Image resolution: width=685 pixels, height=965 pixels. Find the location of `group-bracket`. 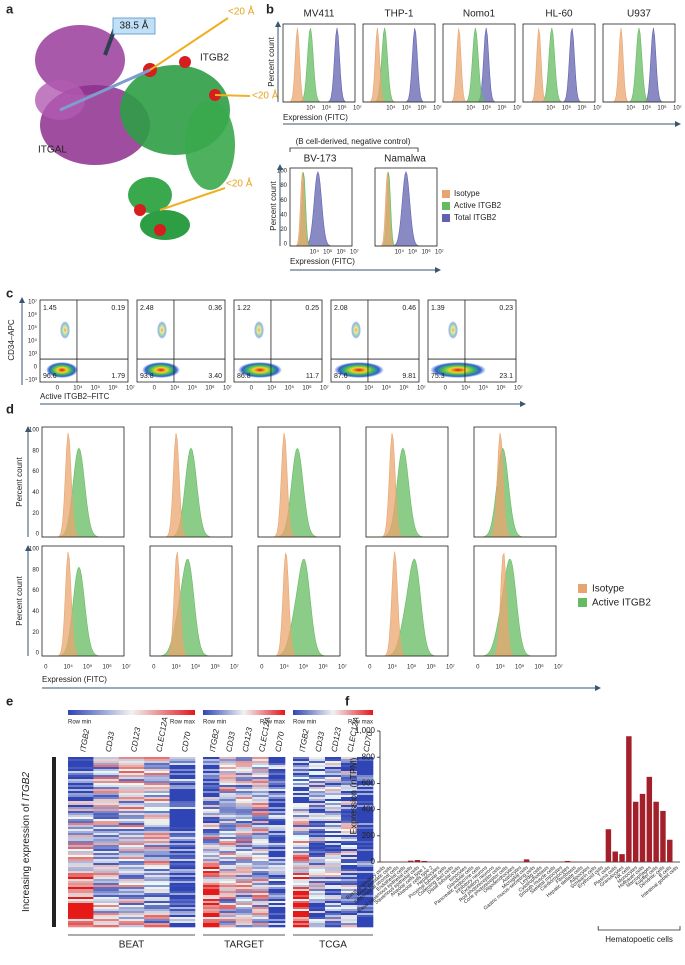

group-bracket is located at coordinates (639, 928).